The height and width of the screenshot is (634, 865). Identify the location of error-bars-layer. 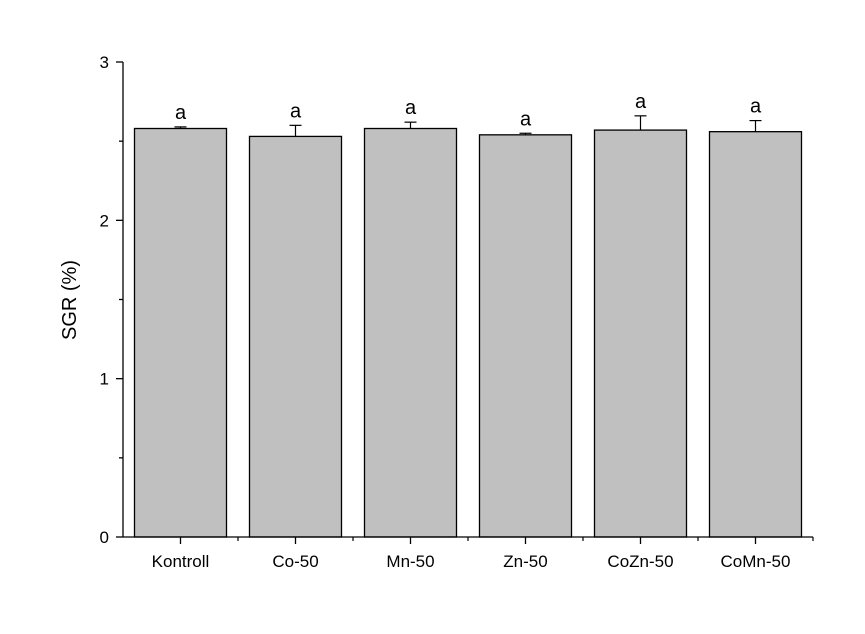
(468, 126).